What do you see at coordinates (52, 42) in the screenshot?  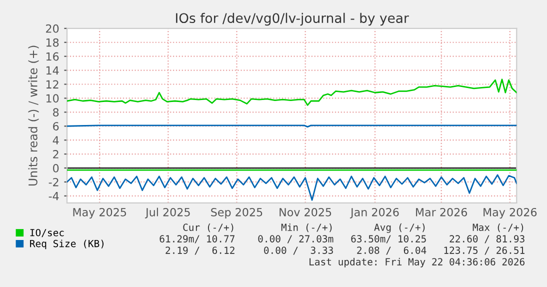 I see `y-tick-label: 18` at bounding box center [52, 42].